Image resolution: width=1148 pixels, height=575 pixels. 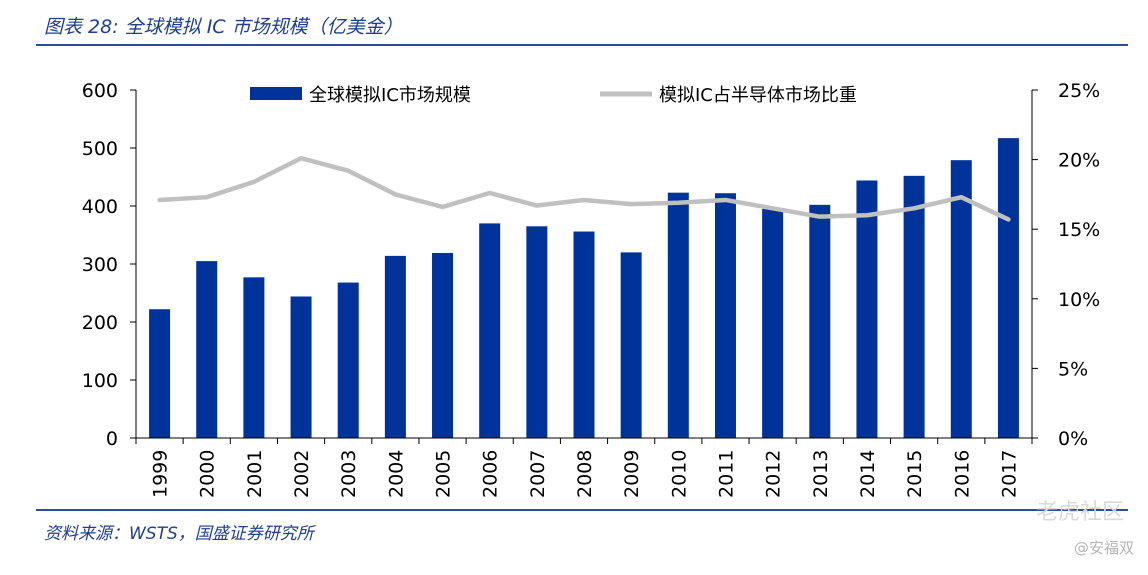 What do you see at coordinates (160, 373) in the screenshot?
I see `bar-1999` at bounding box center [160, 373].